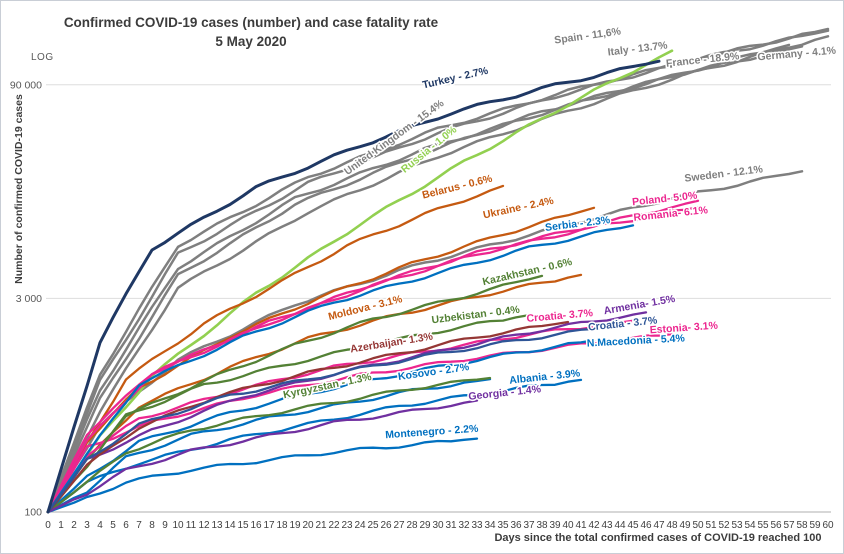 This screenshot has height=554, width=844. What do you see at coordinates (386, 525) in the screenshot?
I see `x-tick-26: 26` at bounding box center [386, 525].